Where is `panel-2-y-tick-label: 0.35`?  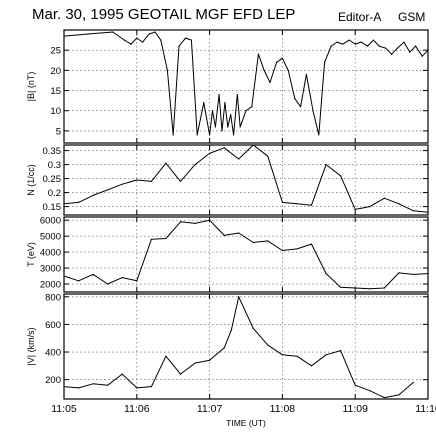
panel-2-y-tick-label: 0.35 is located at coordinates (52, 151).